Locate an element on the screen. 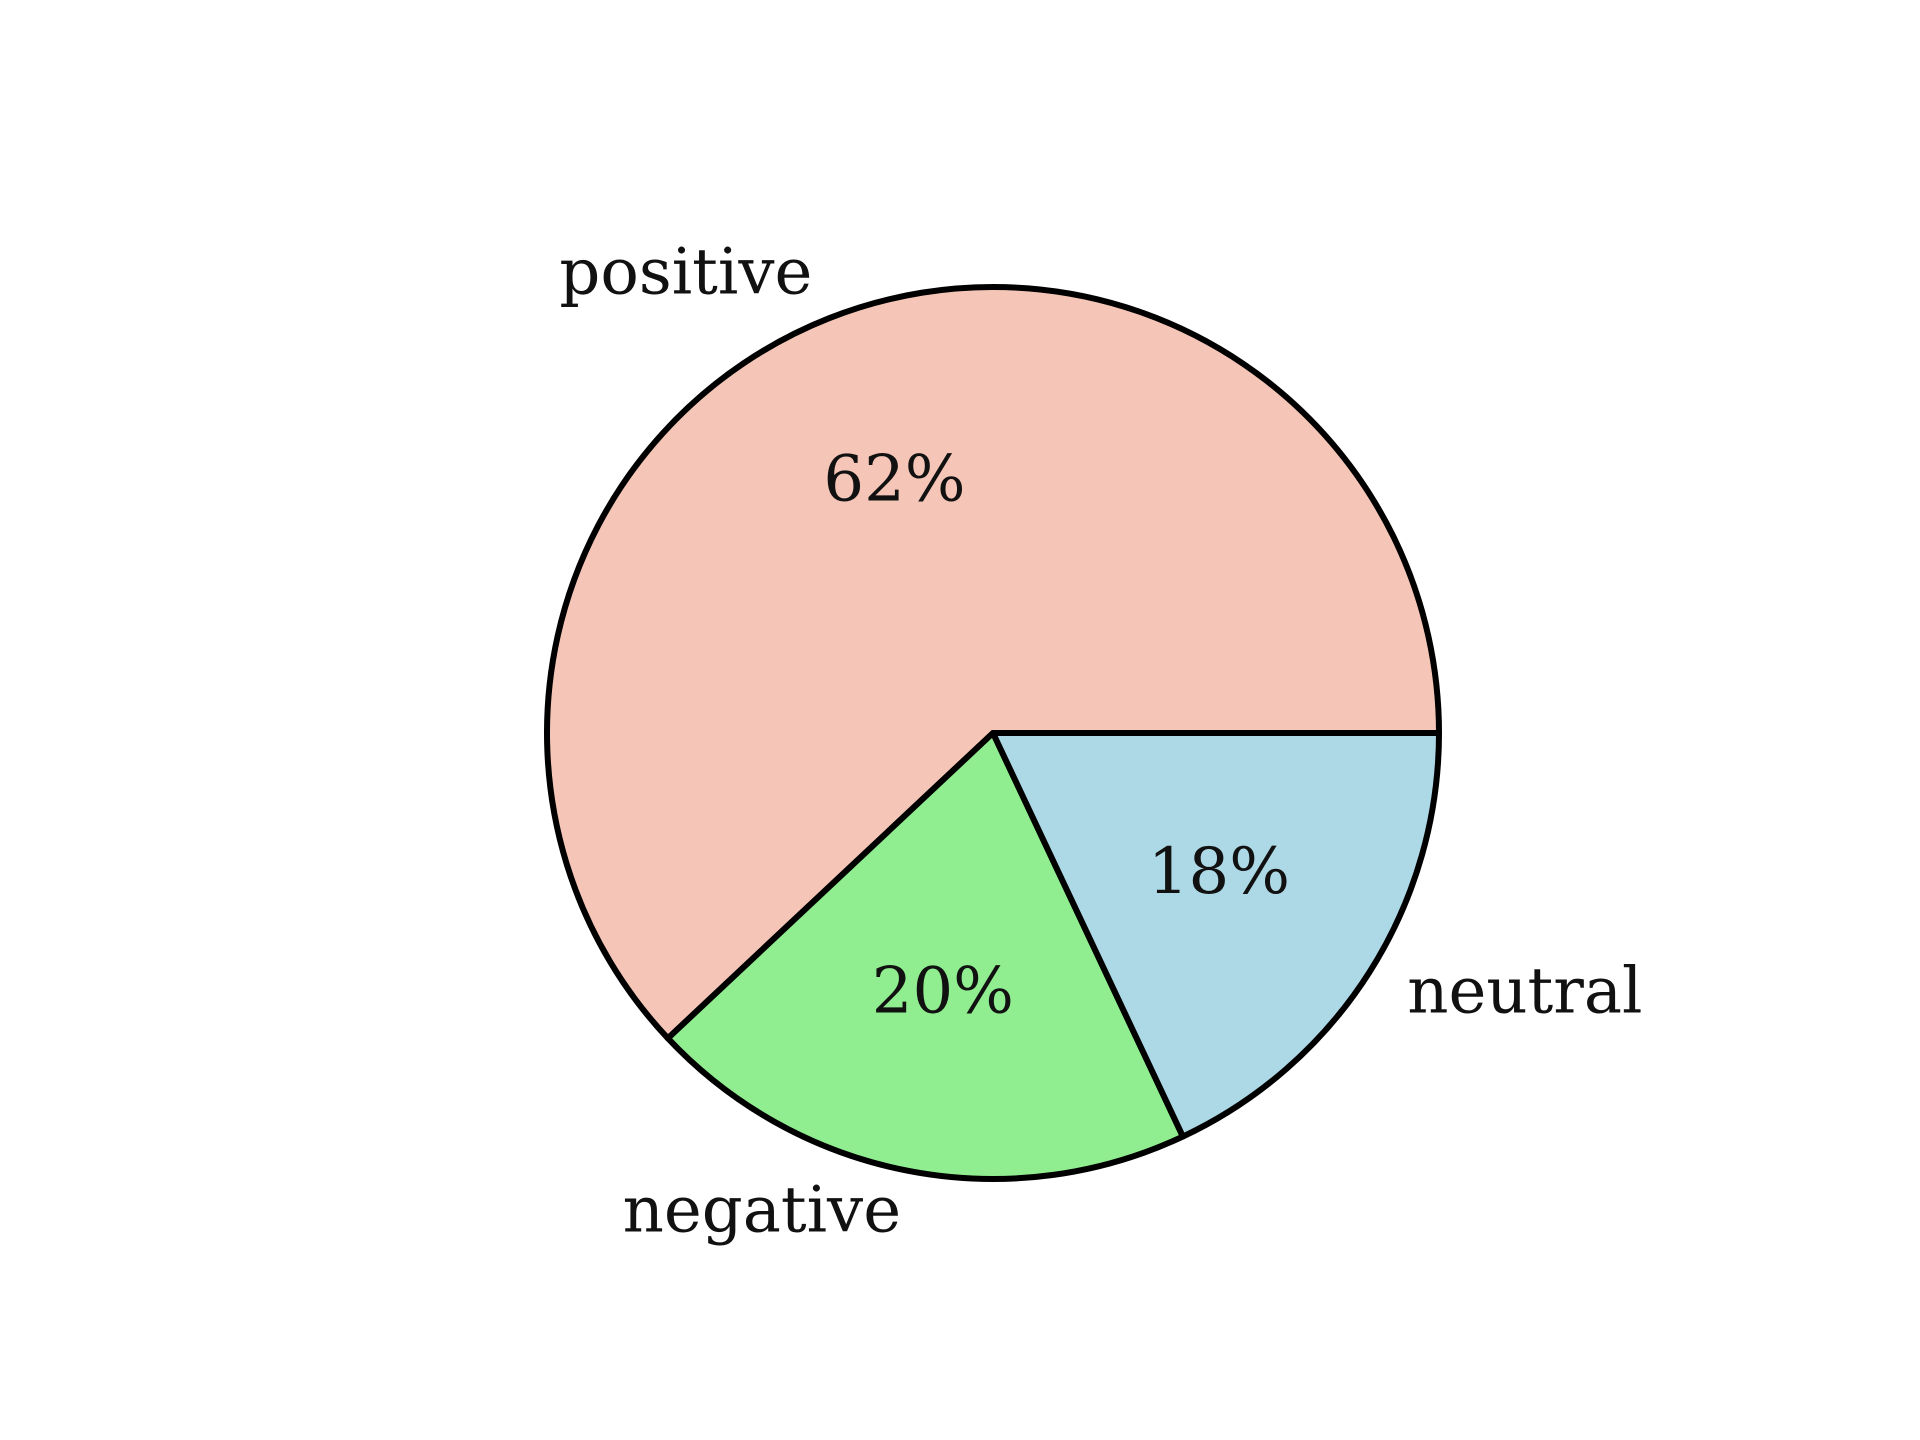 This screenshot has height=1440, width=1920. pie-slice-neutral is located at coordinates (1216, 935).